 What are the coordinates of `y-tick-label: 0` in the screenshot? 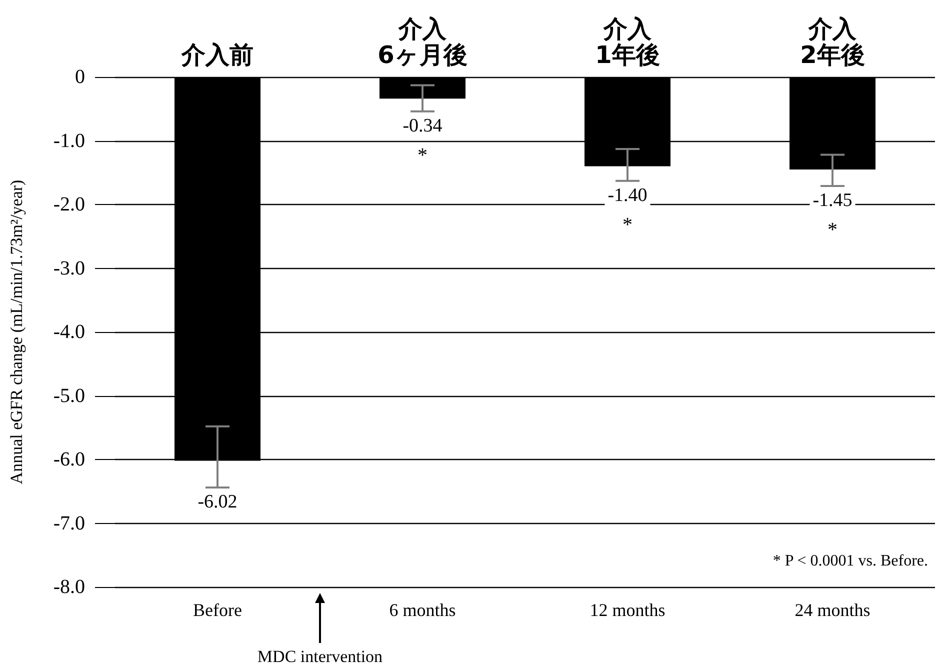 It's located at (80, 77).